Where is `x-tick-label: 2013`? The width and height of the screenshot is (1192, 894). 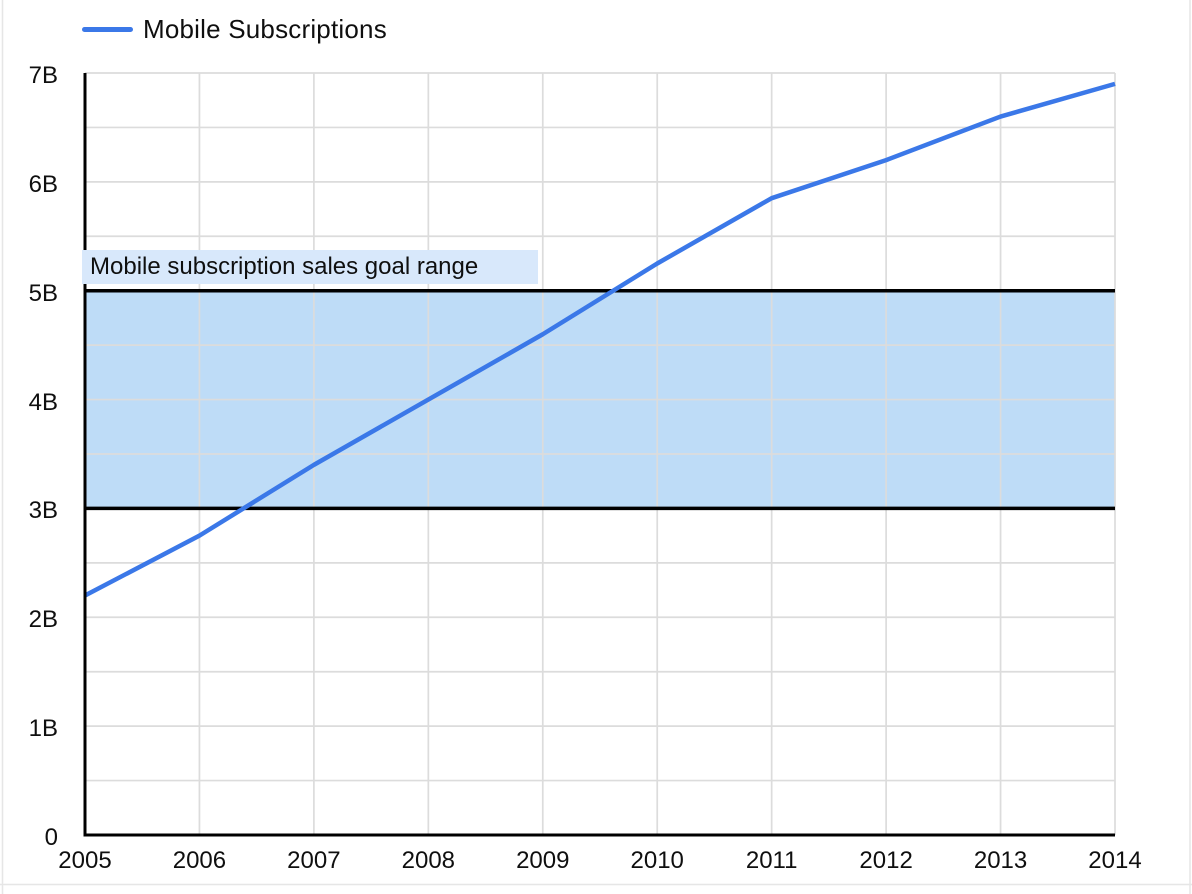
x-tick-label: 2013 is located at coordinates (1000, 860).